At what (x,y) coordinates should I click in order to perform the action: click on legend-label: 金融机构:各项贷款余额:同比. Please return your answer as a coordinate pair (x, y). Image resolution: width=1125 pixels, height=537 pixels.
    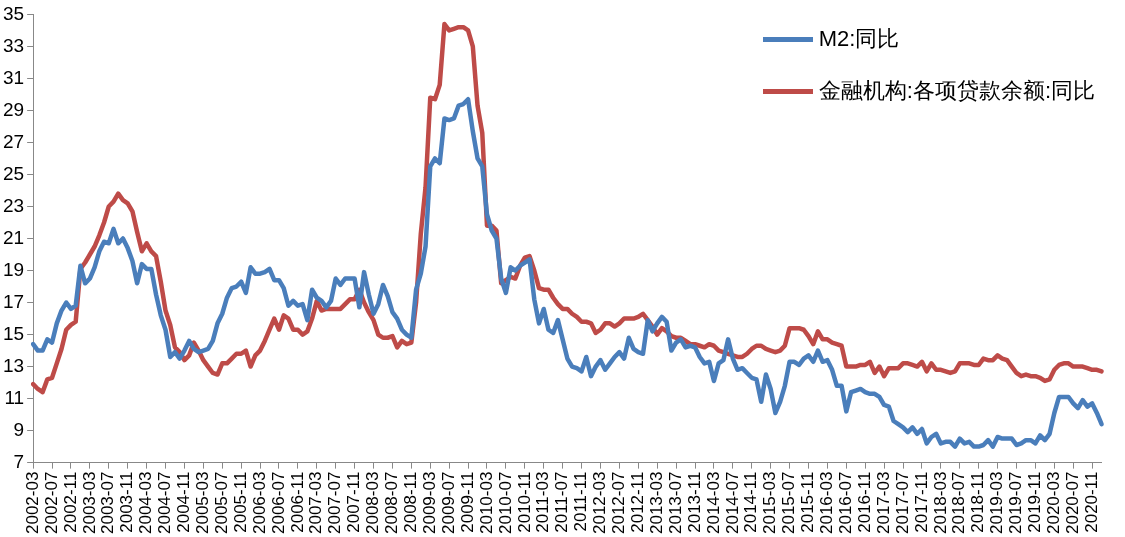
    Looking at the image, I should click on (956, 91).